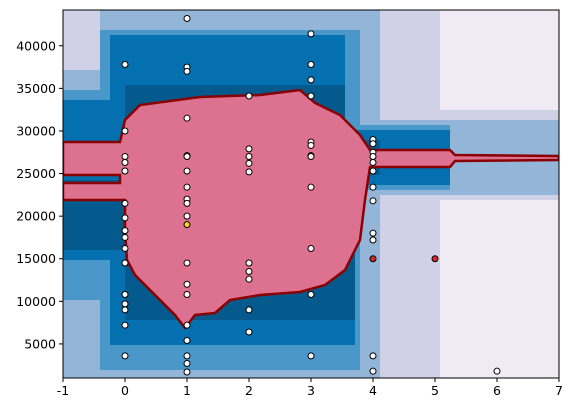 The image size is (574, 419). Describe the element at coordinates (249, 390) in the screenshot. I see `x-tick-label: 2` at that location.